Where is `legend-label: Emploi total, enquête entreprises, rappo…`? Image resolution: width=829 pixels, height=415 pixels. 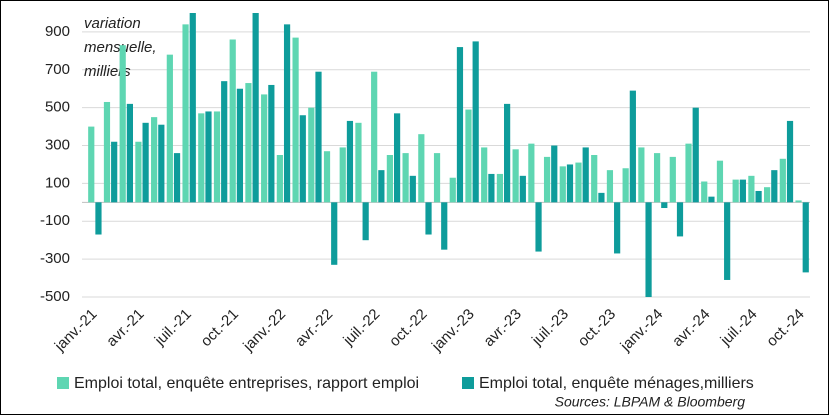
legend-label: Emploi total, enquête entreprises, rappo… is located at coordinates (246, 383).